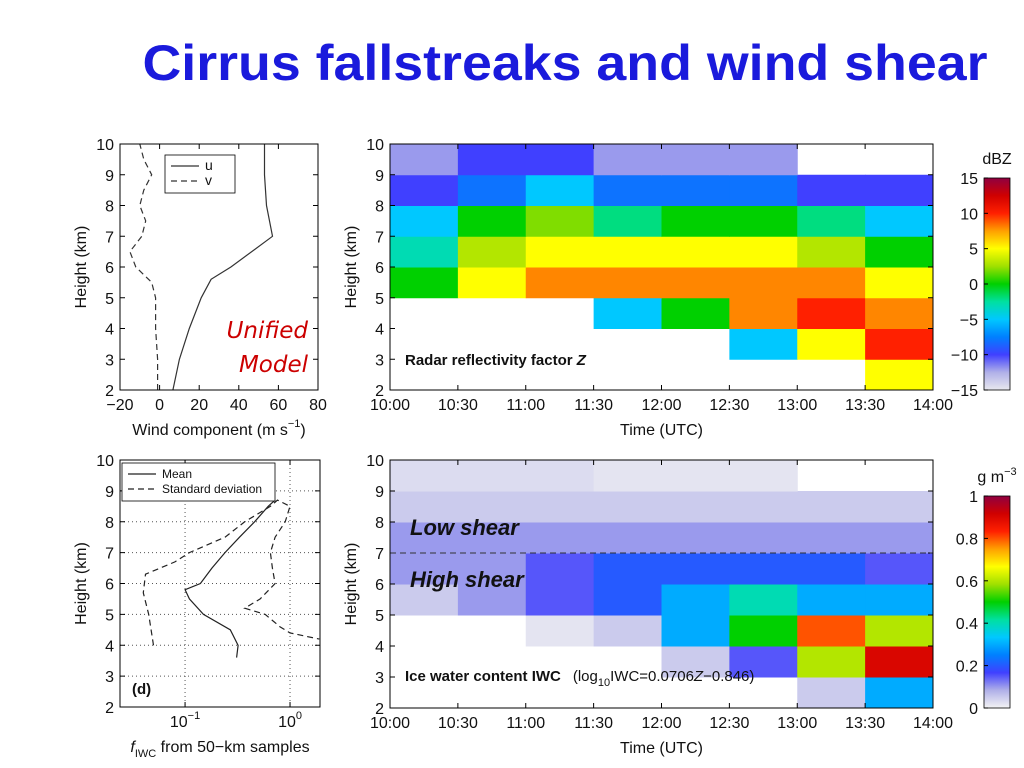 This screenshot has height=768, width=1024. I want to click on x-tick-label: −20, so click(119, 405).